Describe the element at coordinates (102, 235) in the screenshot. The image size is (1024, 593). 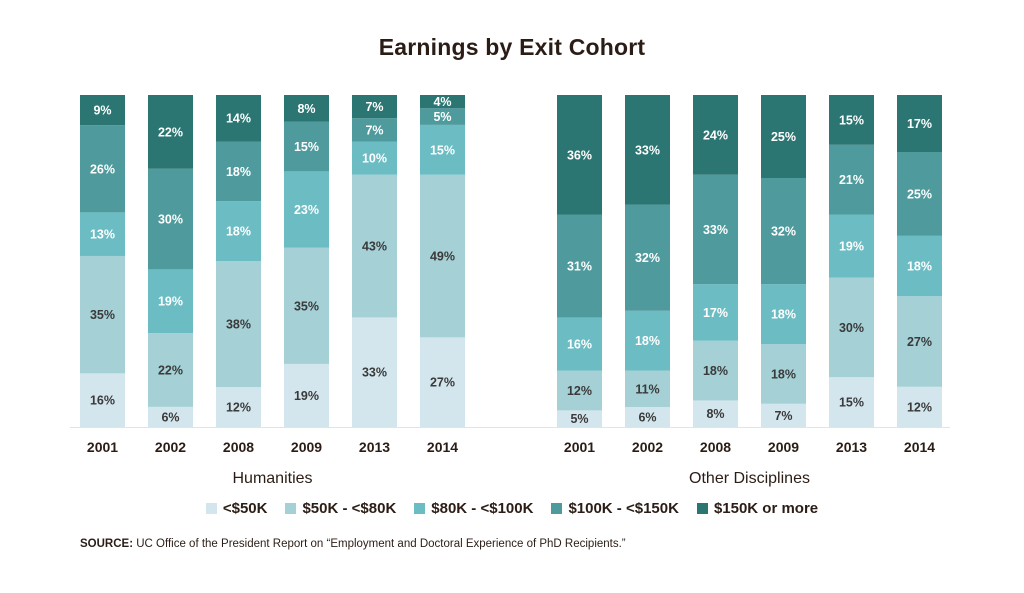
I see `data-label: 13%` at that location.